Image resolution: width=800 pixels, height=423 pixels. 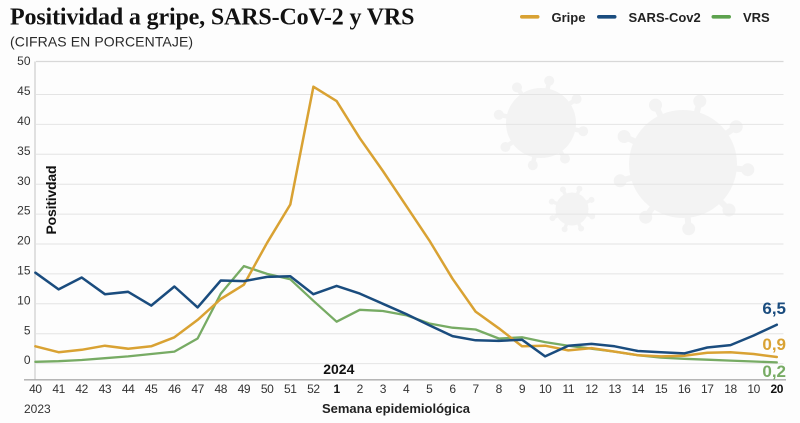 What do you see at coordinates (756, 17) in the screenshot?
I see `svg-text: VRS` at bounding box center [756, 17].